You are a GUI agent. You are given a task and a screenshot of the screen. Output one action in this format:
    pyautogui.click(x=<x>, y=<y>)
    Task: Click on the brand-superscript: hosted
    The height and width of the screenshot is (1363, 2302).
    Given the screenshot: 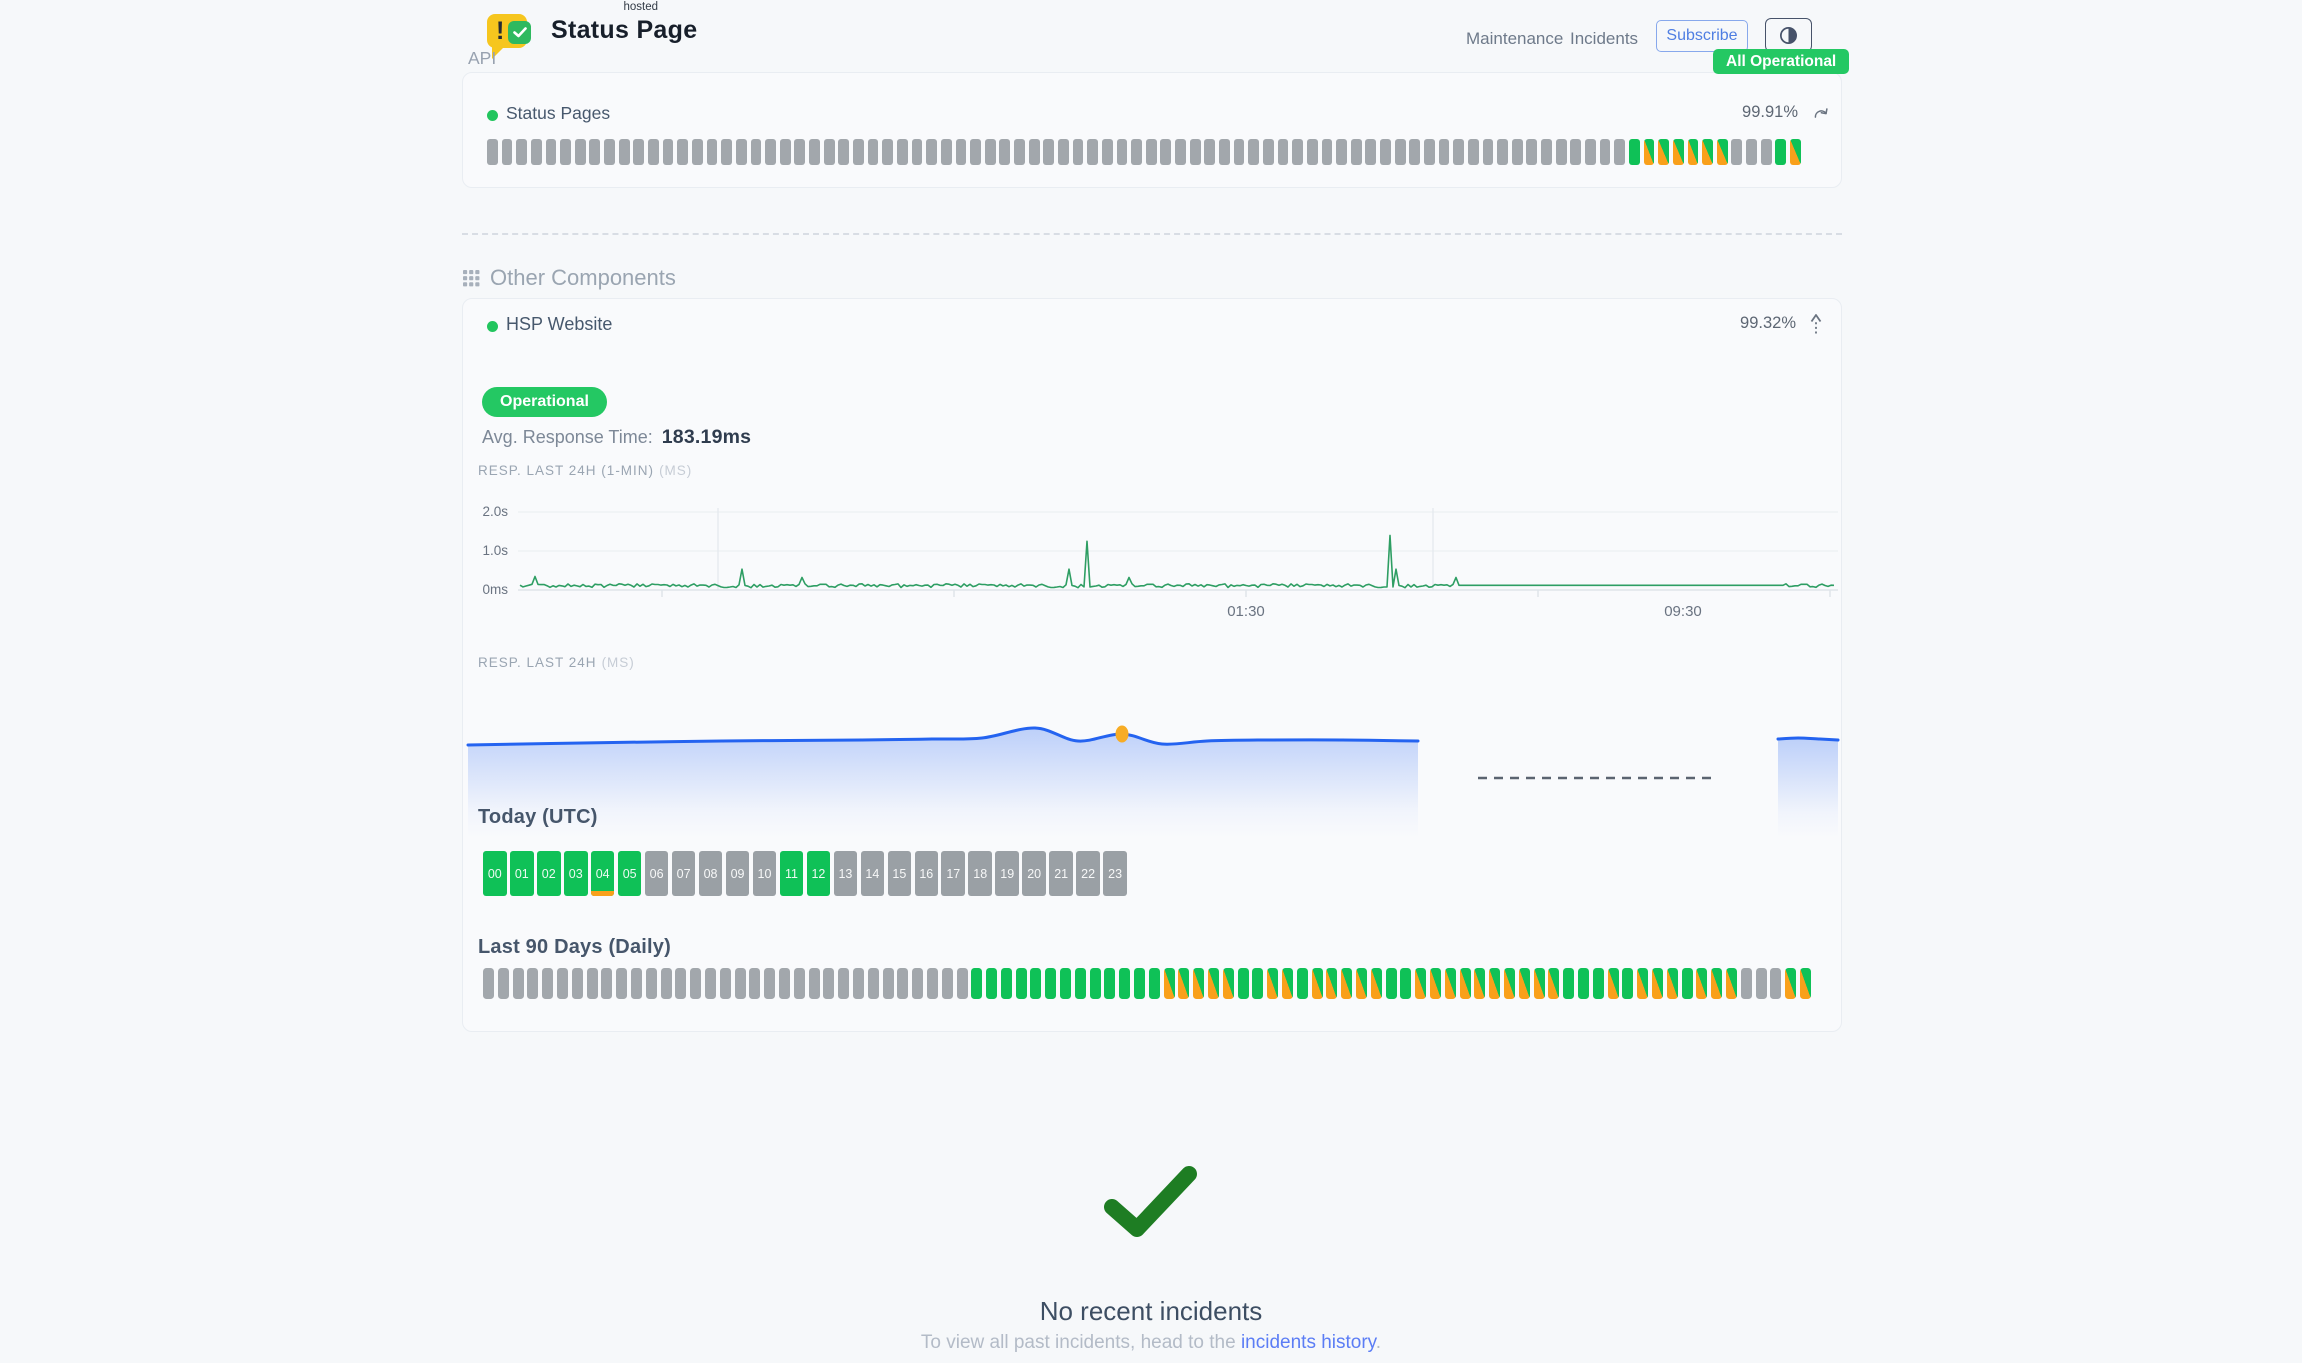 What is the action you would take?
    pyautogui.click(x=640, y=7)
    